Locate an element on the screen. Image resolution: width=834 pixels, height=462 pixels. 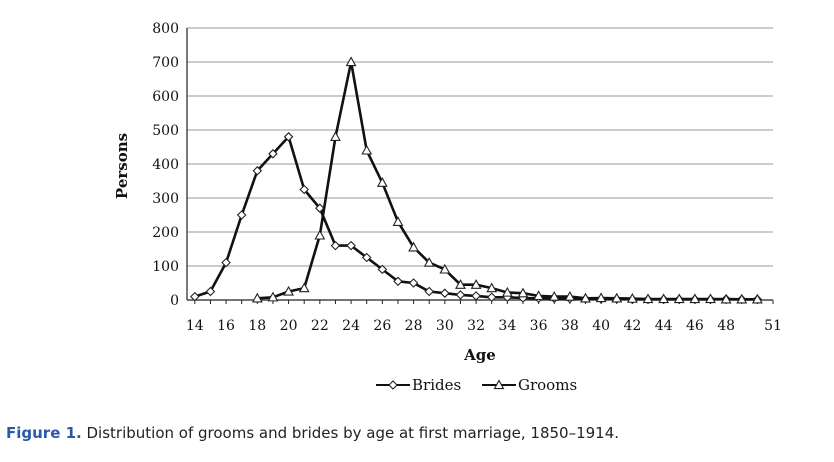
y-tick-label: 300 is located at coordinates (165, 199).